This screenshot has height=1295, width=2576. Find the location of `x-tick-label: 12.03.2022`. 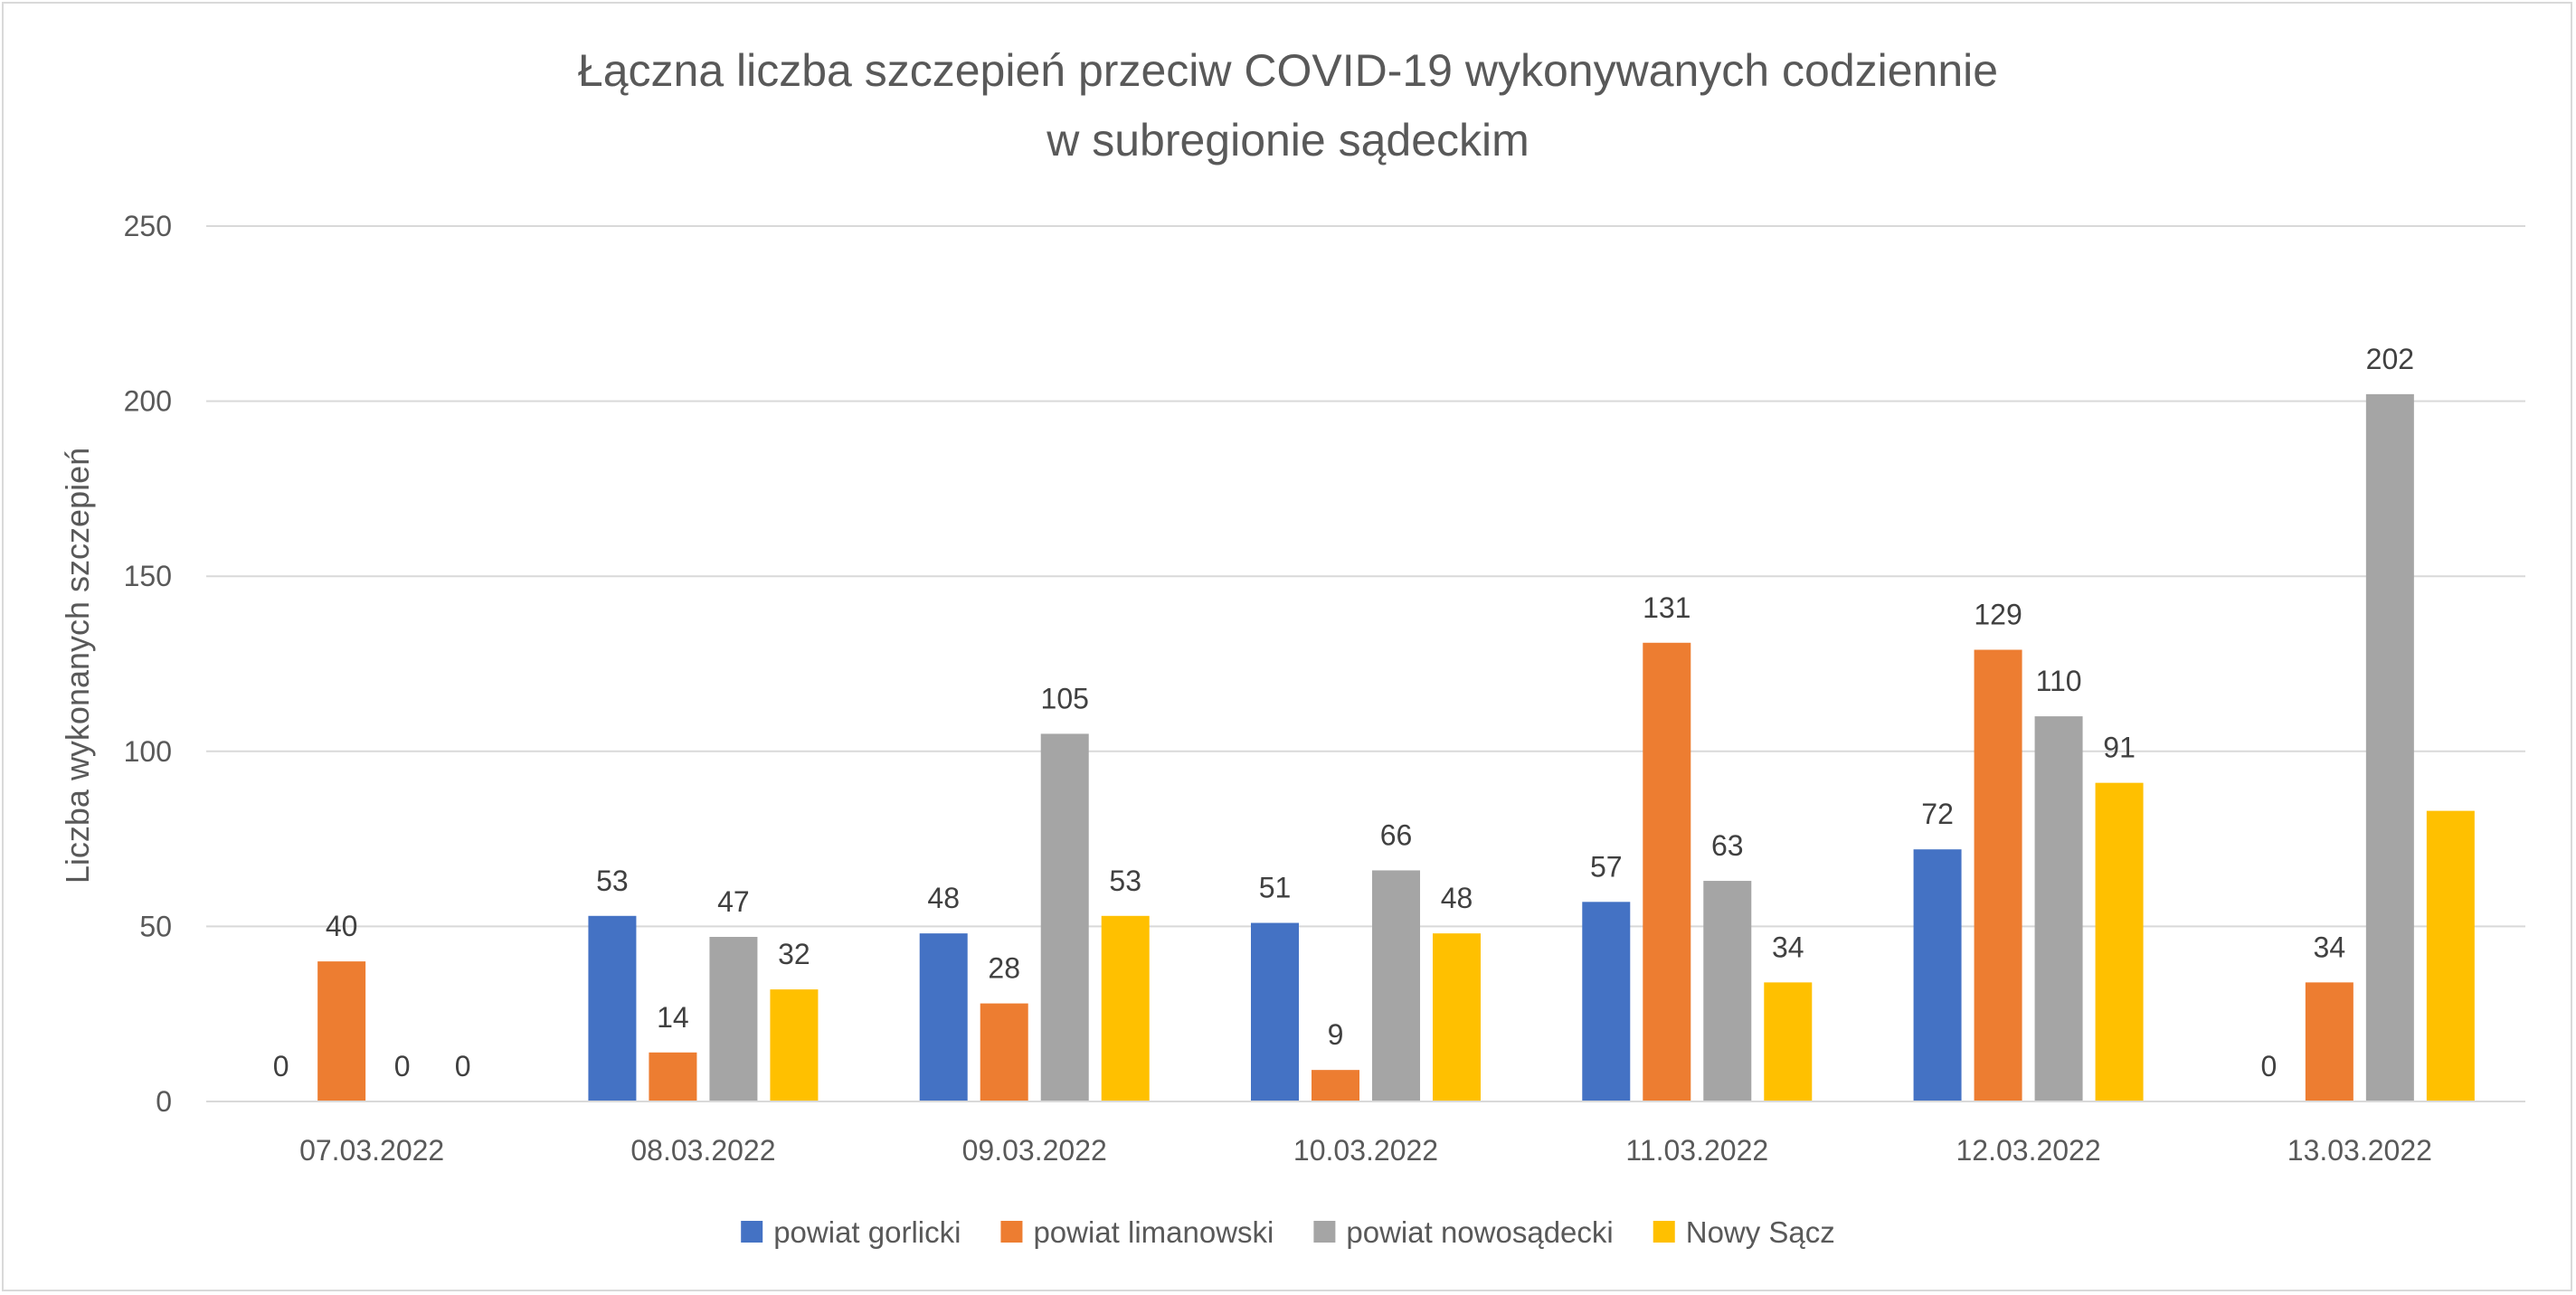

x-tick-label: 12.03.2022 is located at coordinates (2028, 1150).